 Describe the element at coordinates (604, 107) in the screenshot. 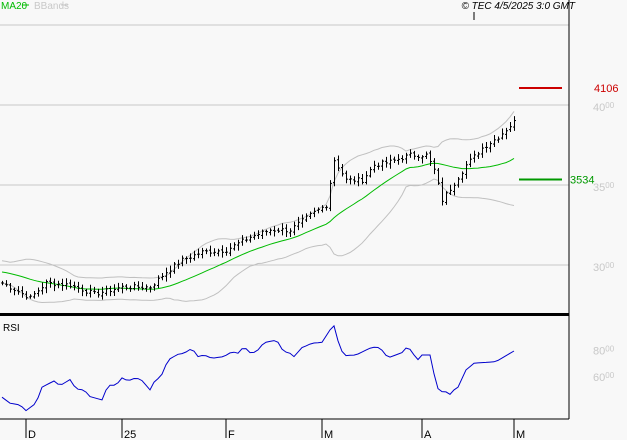

I see `y-tick-label: 4000` at that location.